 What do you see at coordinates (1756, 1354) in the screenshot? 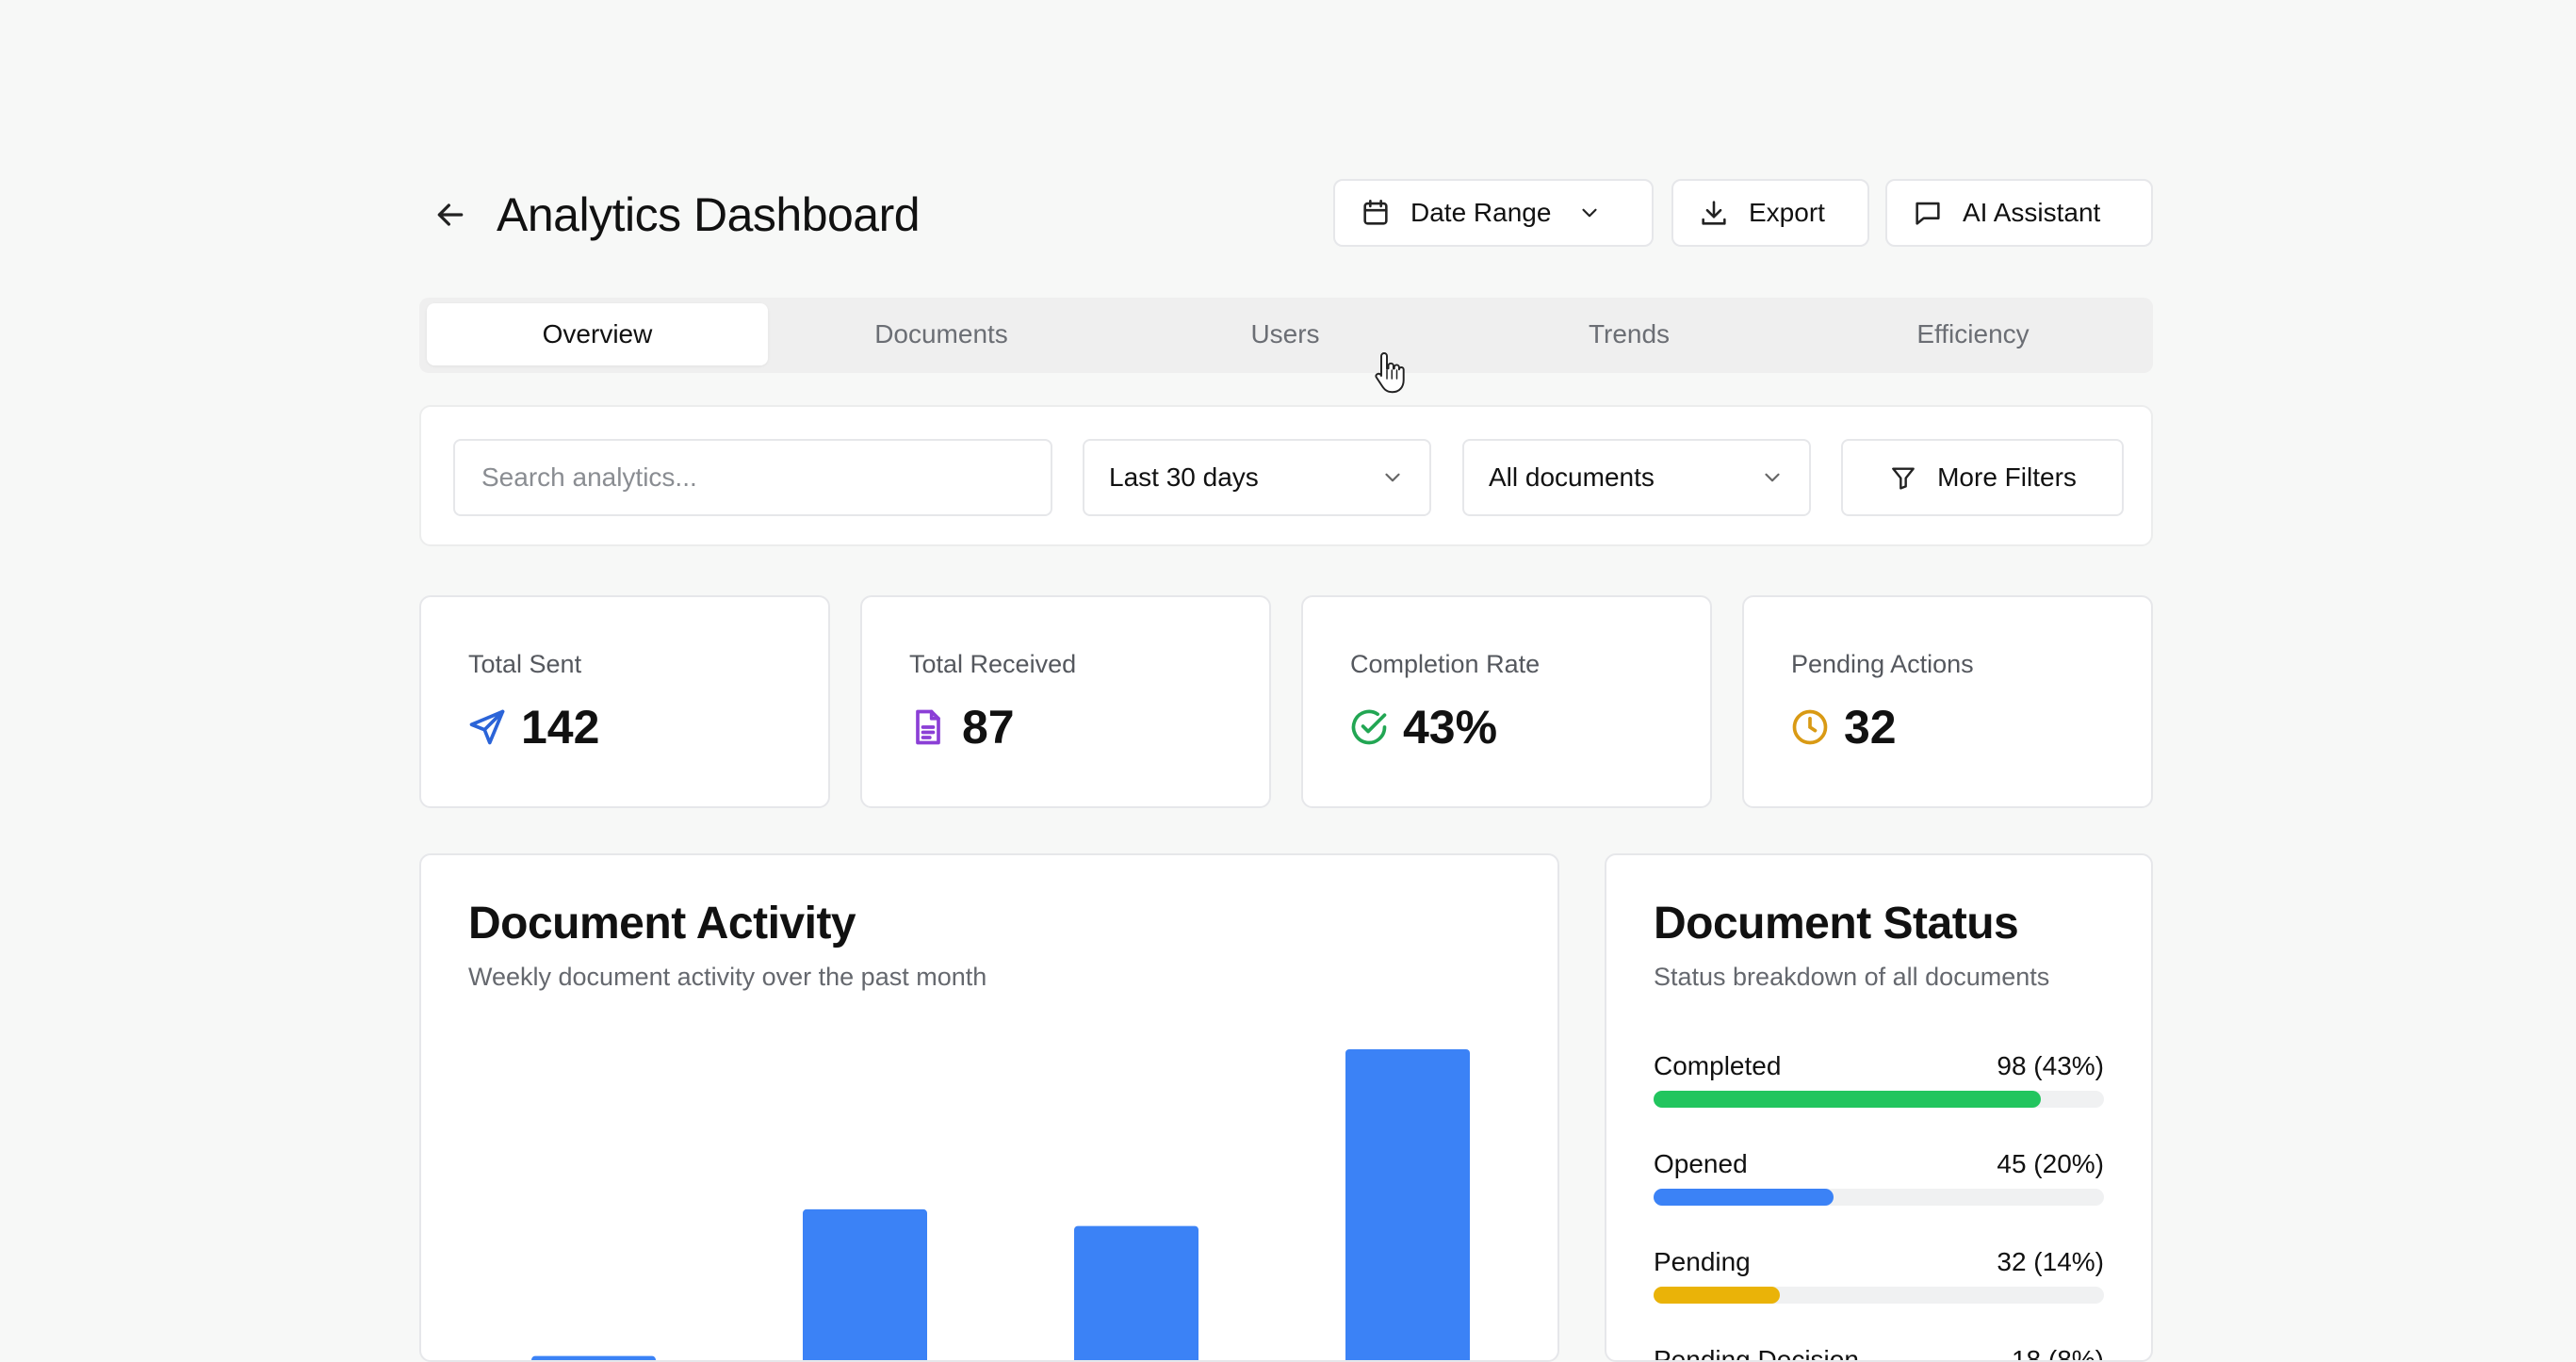
I see `status-name: Pending Decision` at bounding box center [1756, 1354].